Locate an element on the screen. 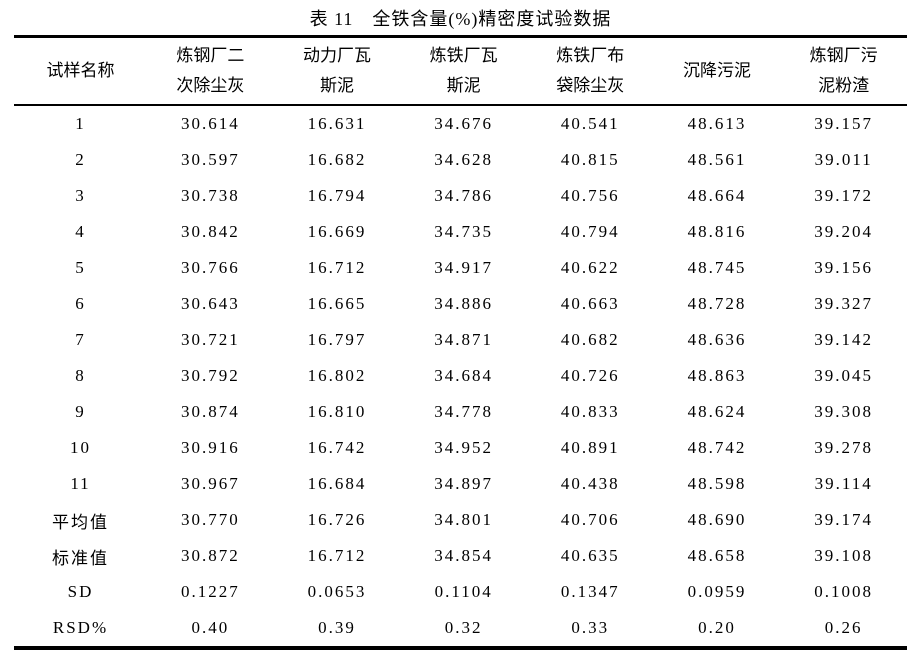 Image resolution: width=921 pixels, height=657 pixels. table-row: 8 30.792 16.802 34.684 40.726 48.863 39.045 is located at coordinates (460, 376).